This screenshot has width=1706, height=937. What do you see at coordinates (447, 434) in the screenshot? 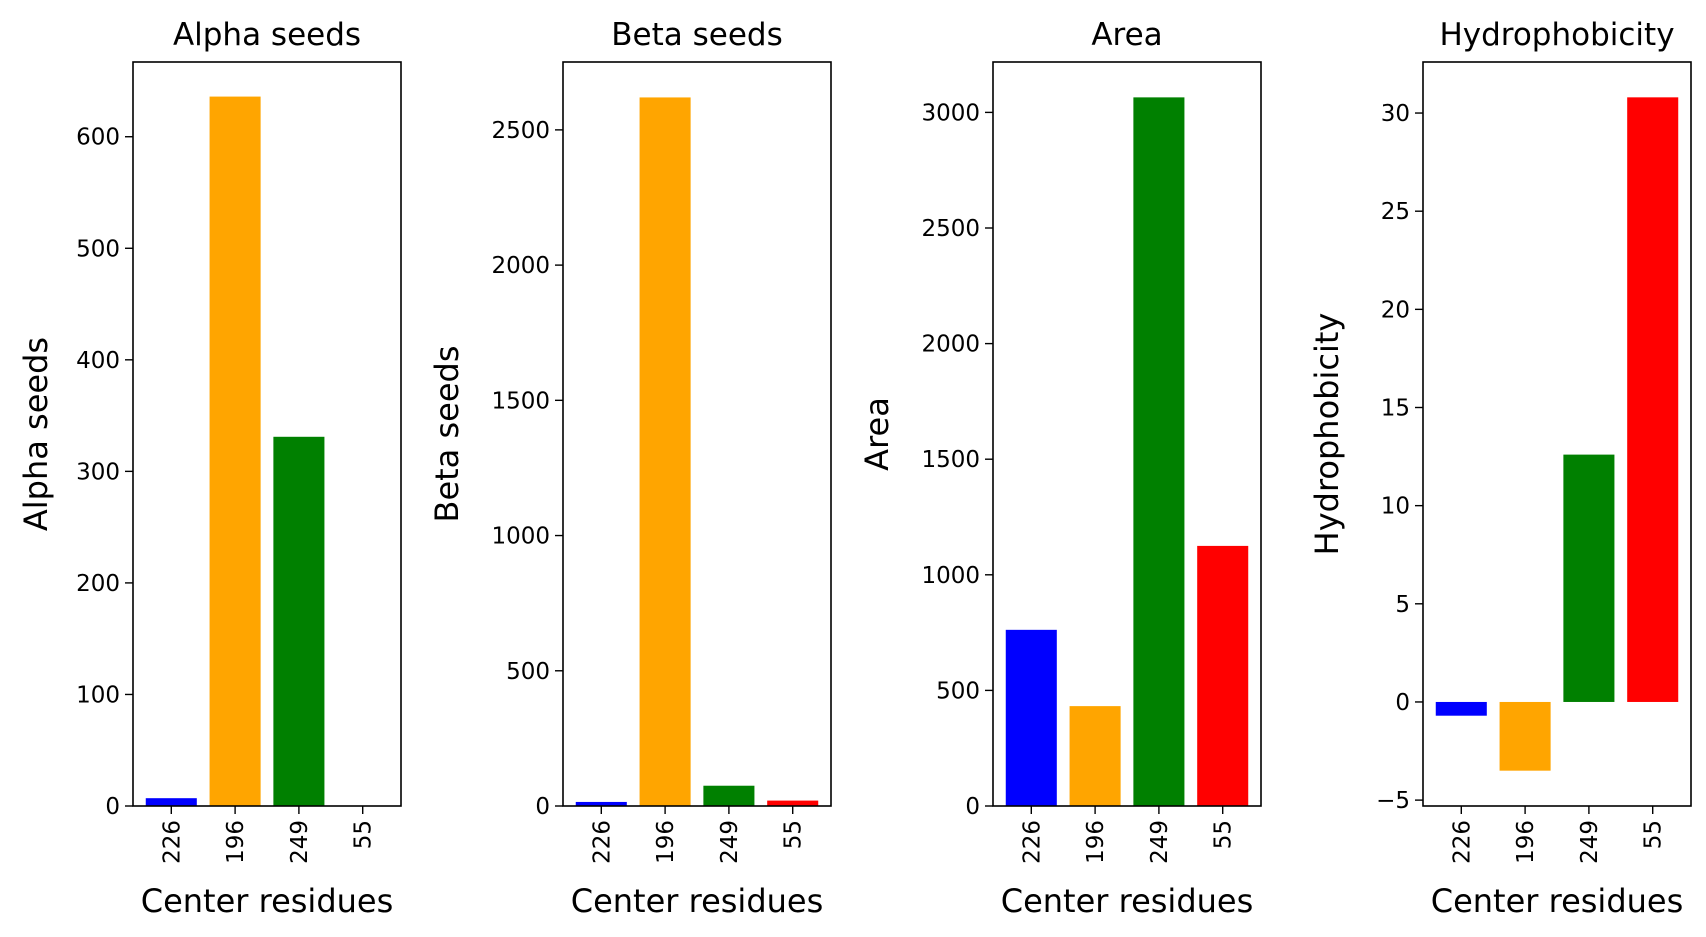
I see `y-axis-label: Beta seeds` at bounding box center [447, 434].